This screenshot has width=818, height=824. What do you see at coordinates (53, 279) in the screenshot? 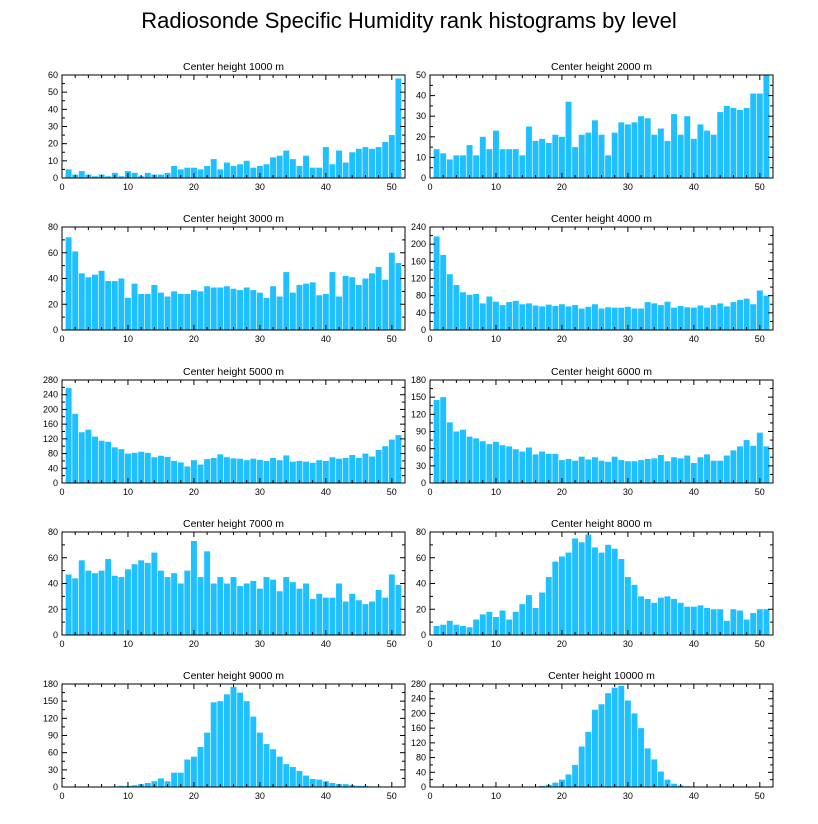
I see `y-tick-label: 40` at bounding box center [53, 279].